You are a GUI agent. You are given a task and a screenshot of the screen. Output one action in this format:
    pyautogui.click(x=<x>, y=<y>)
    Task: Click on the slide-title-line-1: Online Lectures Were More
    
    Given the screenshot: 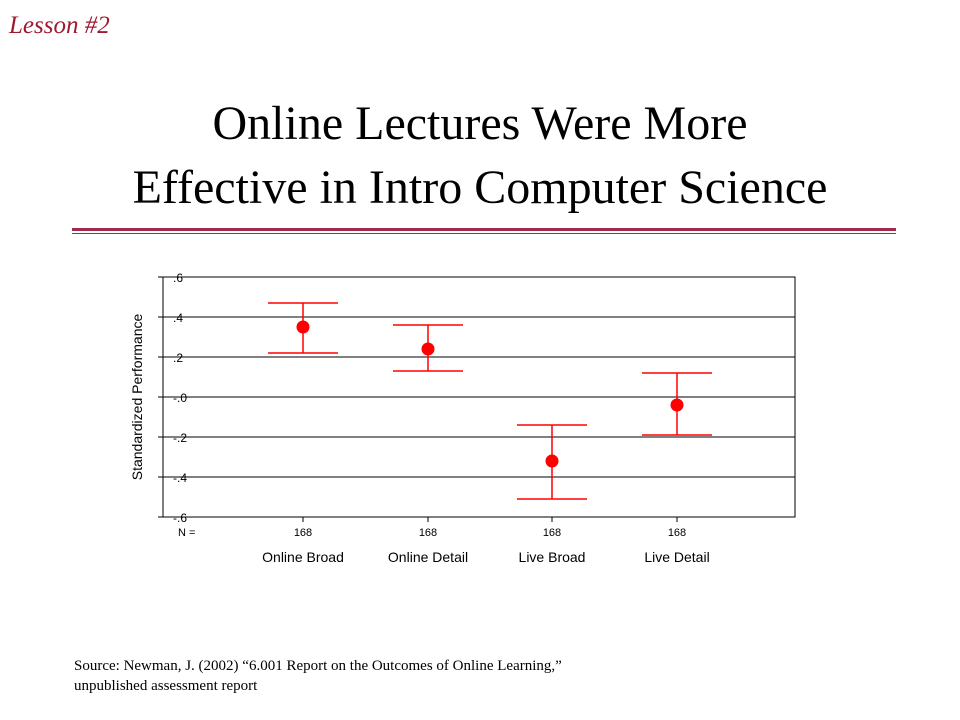 What is the action you would take?
    pyautogui.click(x=480, y=123)
    